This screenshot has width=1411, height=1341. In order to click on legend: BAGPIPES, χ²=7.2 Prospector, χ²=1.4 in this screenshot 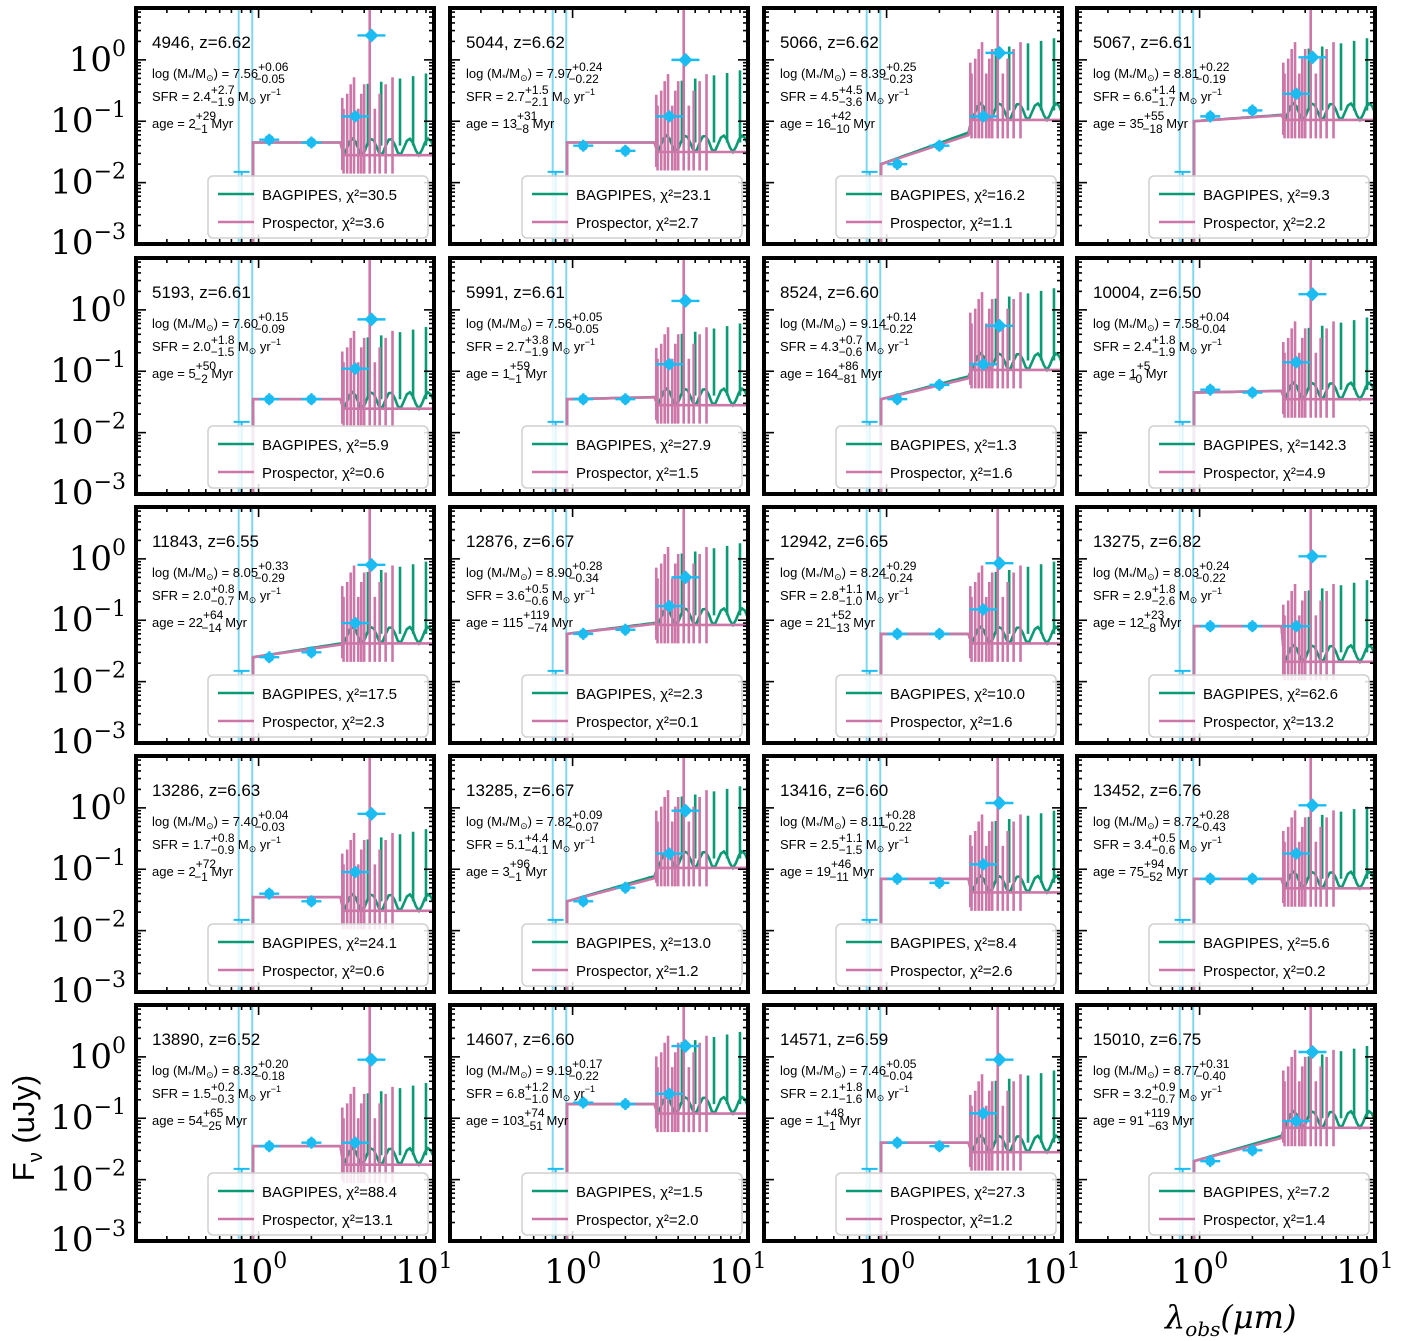, I will do `click(1259, 1204)`.